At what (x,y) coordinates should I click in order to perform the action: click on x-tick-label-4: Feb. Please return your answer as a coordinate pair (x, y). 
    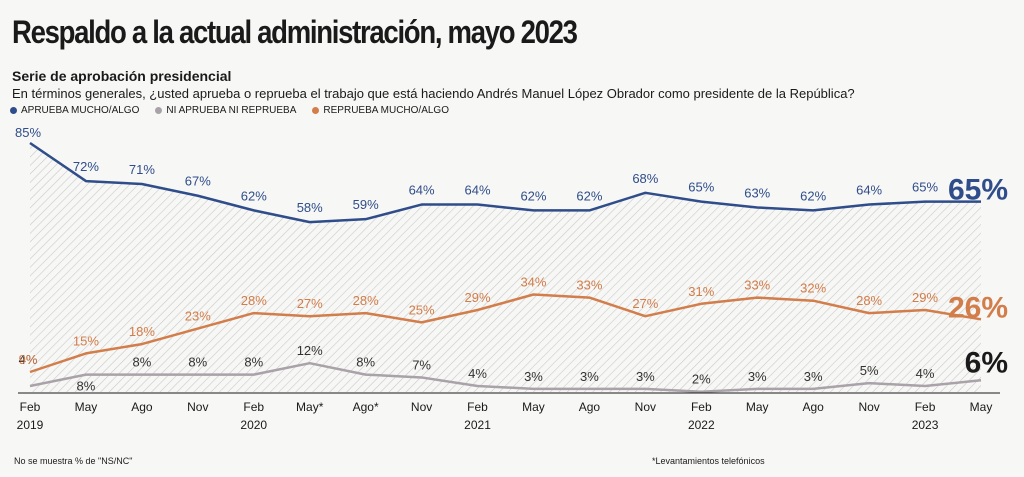
    Looking at the image, I should click on (253, 407).